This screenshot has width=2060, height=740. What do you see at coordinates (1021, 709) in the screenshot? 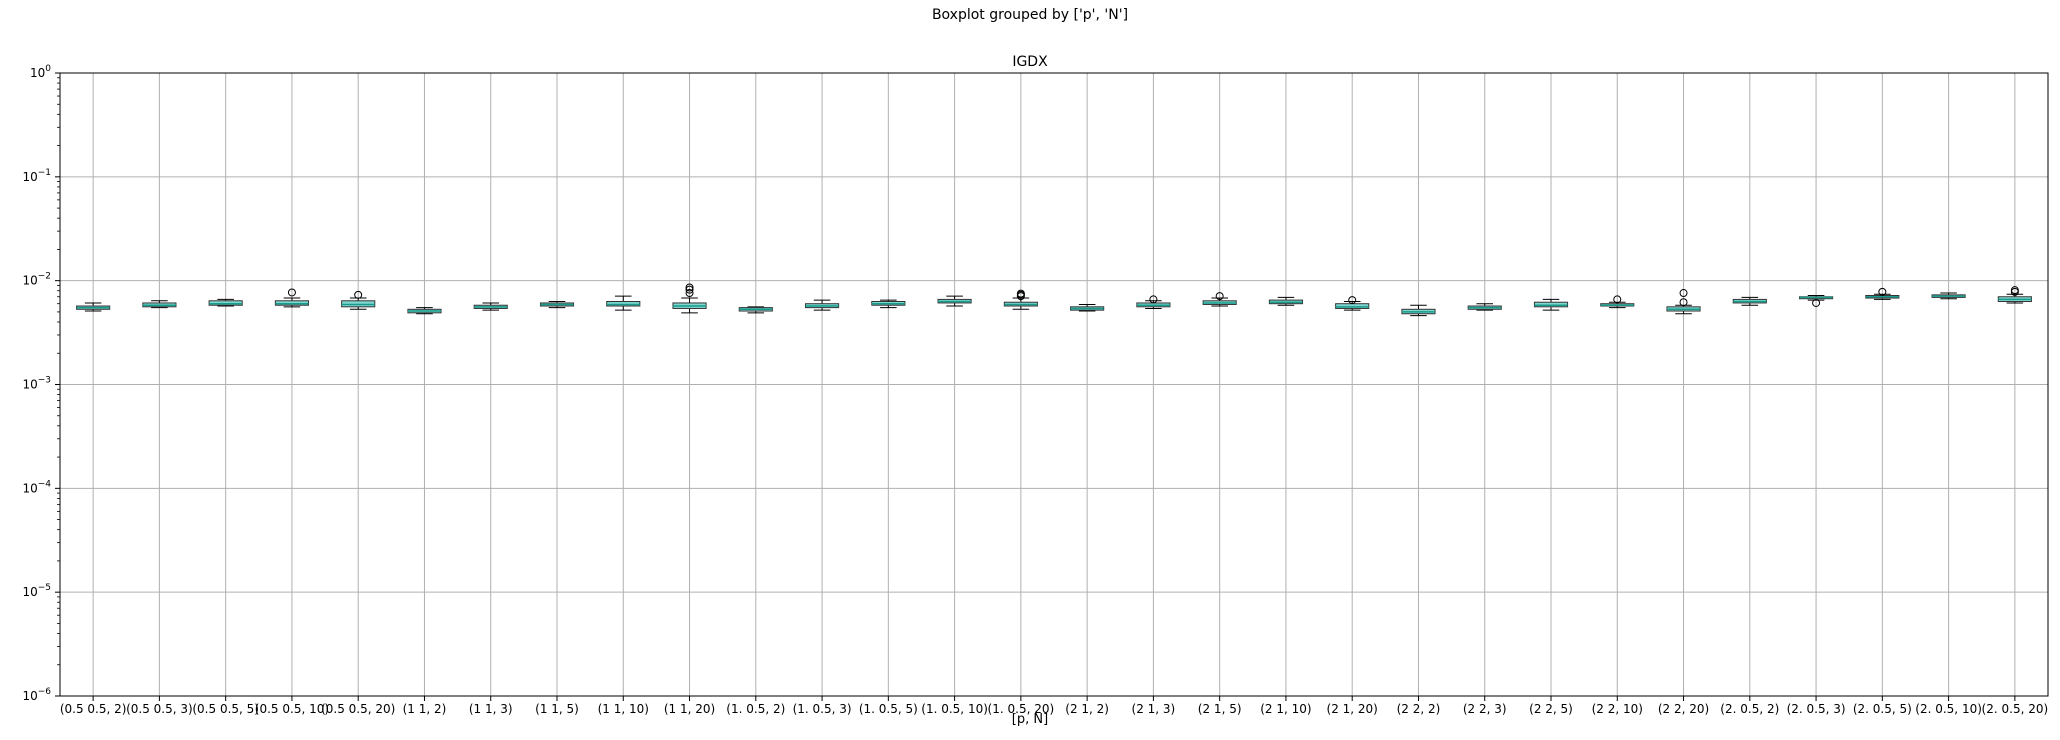
I see `x-tick-label: (1. 0.5, 20)` at bounding box center [1021, 709].